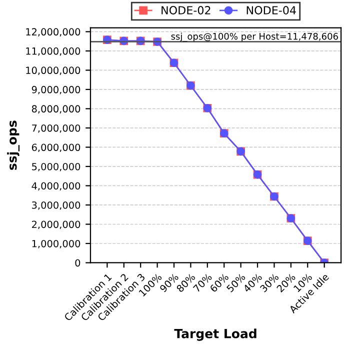 This screenshot has height=348, width=348. What do you see at coordinates (56, 225) in the screenshot?
I see `y-tick-label: 2,000,000` at bounding box center [56, 225].